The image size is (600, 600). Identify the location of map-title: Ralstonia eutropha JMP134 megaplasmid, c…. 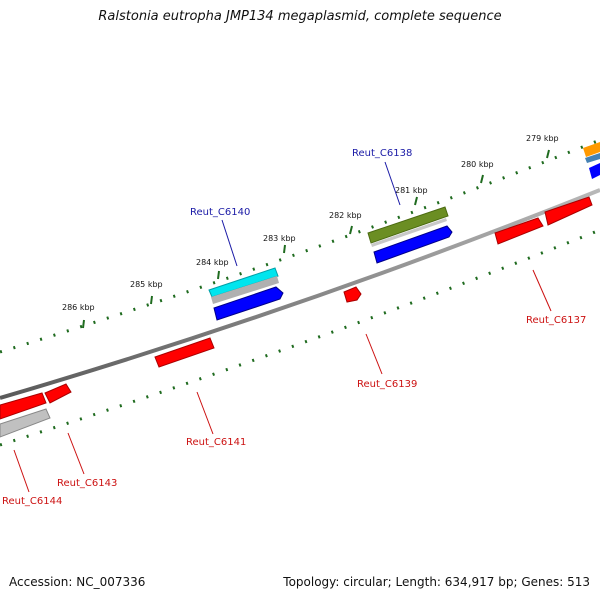
(300, 16).